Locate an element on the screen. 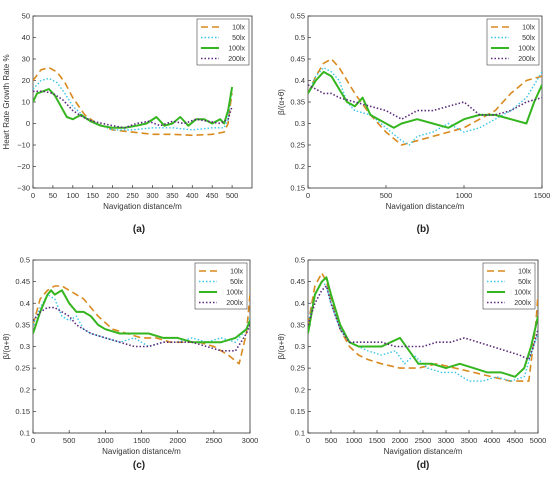  y-tick-label: −20 is located at coordinates (23, 166).